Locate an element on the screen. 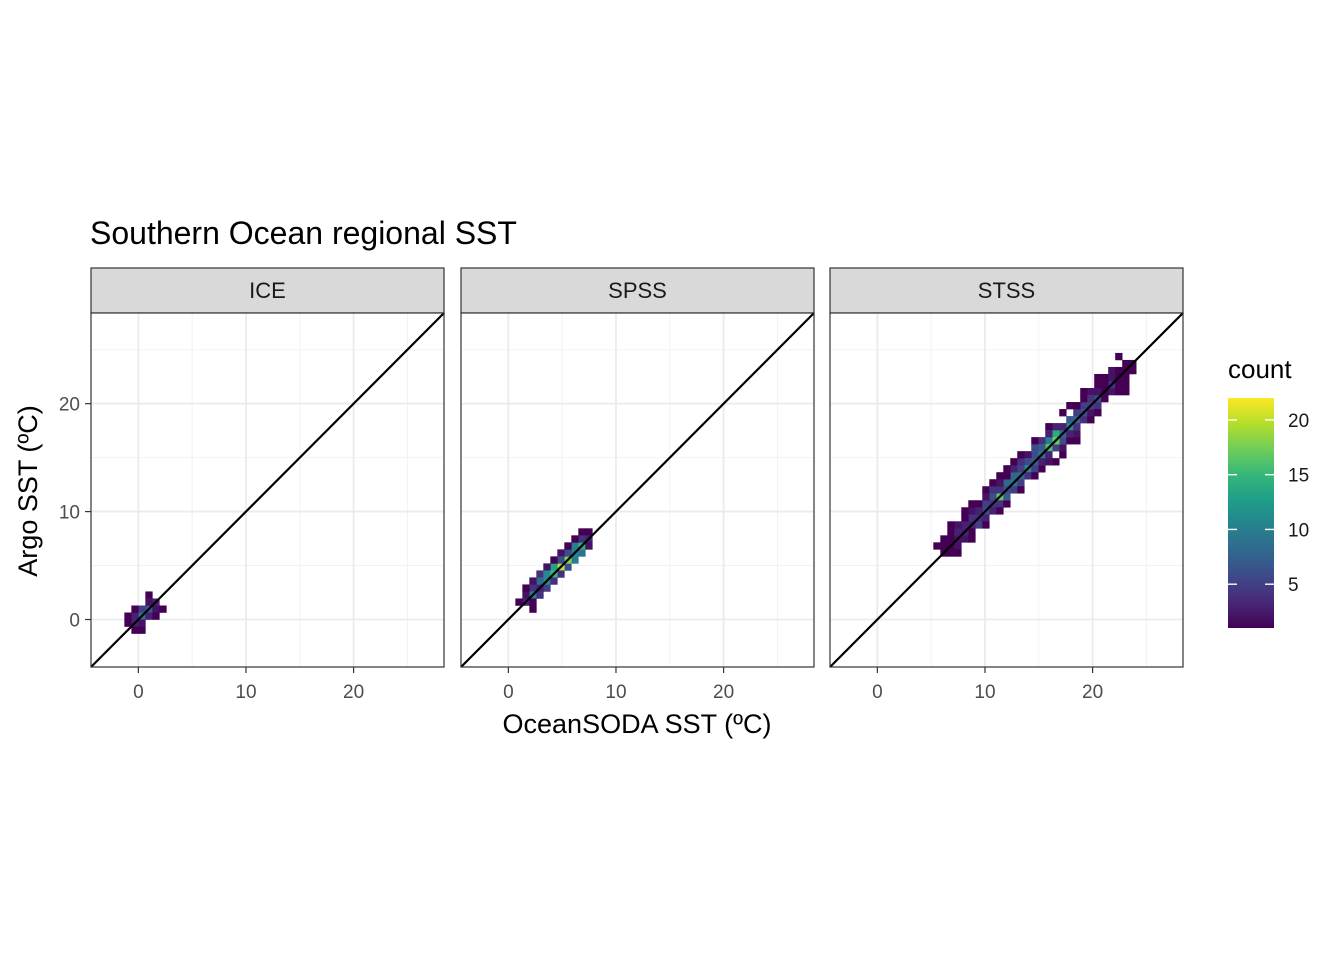 The image size is (1344, 960). legend-tick-label: 15 is located at coordinates (1298, 476).